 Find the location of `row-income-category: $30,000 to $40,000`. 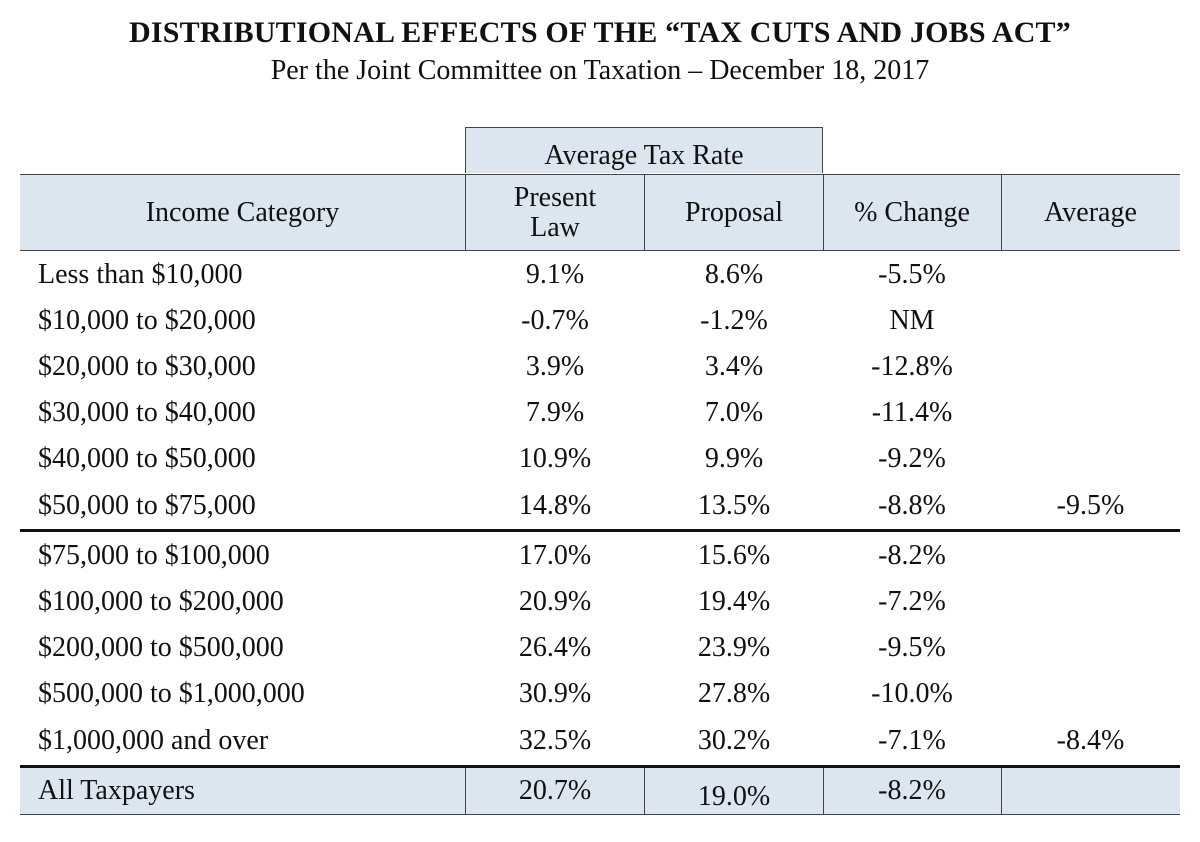

row-income-category: $30,000 to $40,000 is located at coordinates (147, 412).